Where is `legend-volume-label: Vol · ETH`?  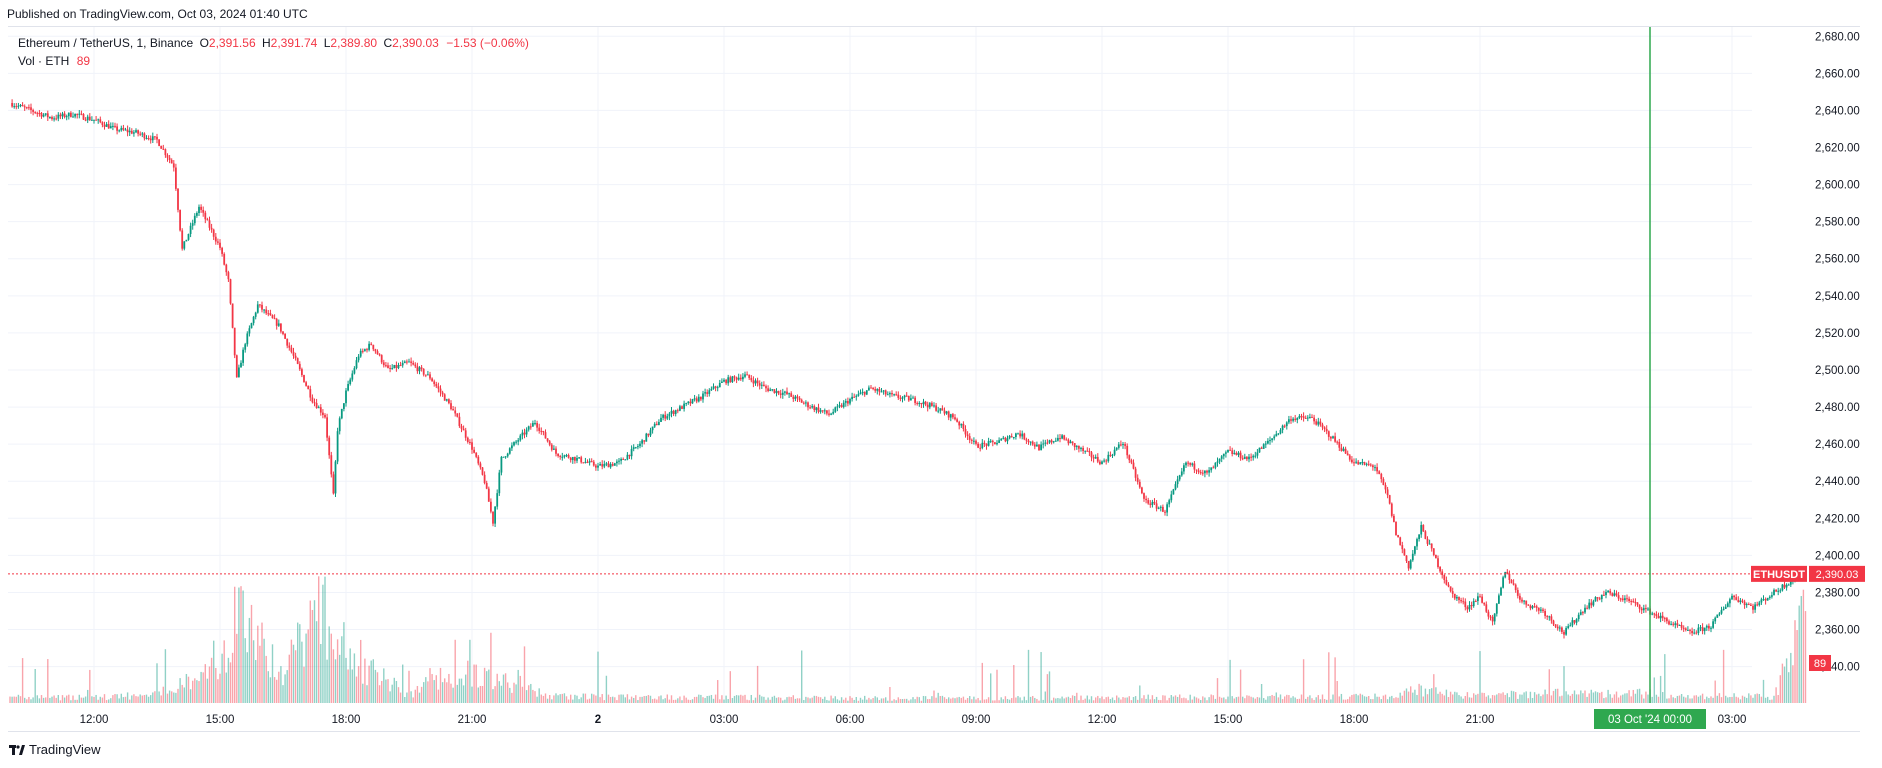
legend-volume-label: Vol · ETH is located at coordinates (44, 61).